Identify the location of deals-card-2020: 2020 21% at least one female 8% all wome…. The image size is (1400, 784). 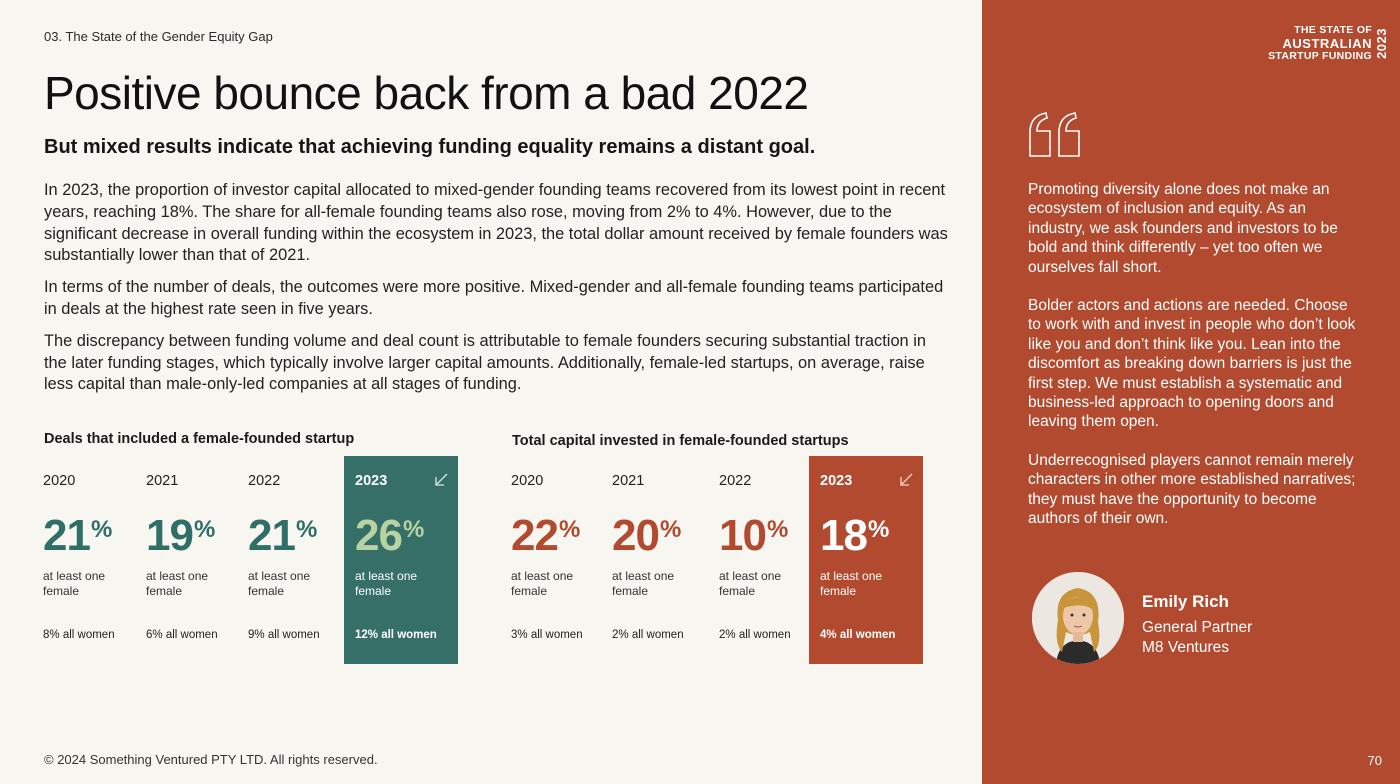
(100, 560).